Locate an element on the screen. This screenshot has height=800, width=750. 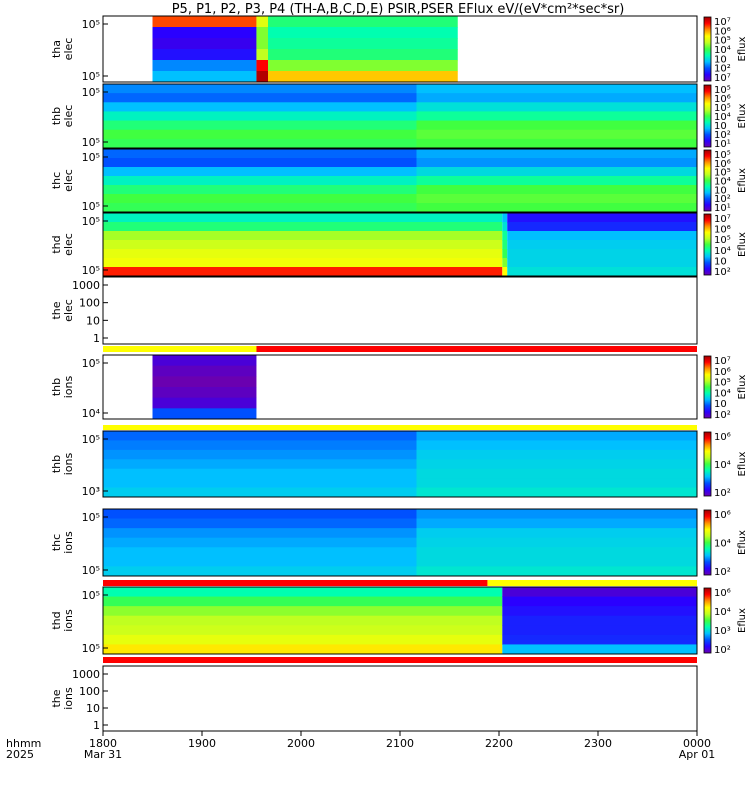
panel-label-species: elec is located at coordinates (68, 180).